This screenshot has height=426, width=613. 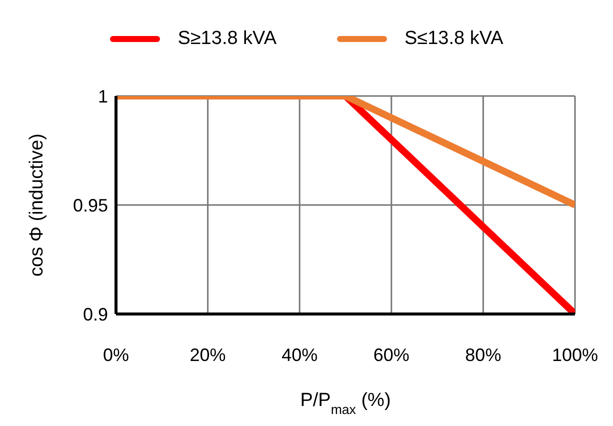 I want to click on legend-label: S≥13.8 kVA, so click(x=227, y=39).